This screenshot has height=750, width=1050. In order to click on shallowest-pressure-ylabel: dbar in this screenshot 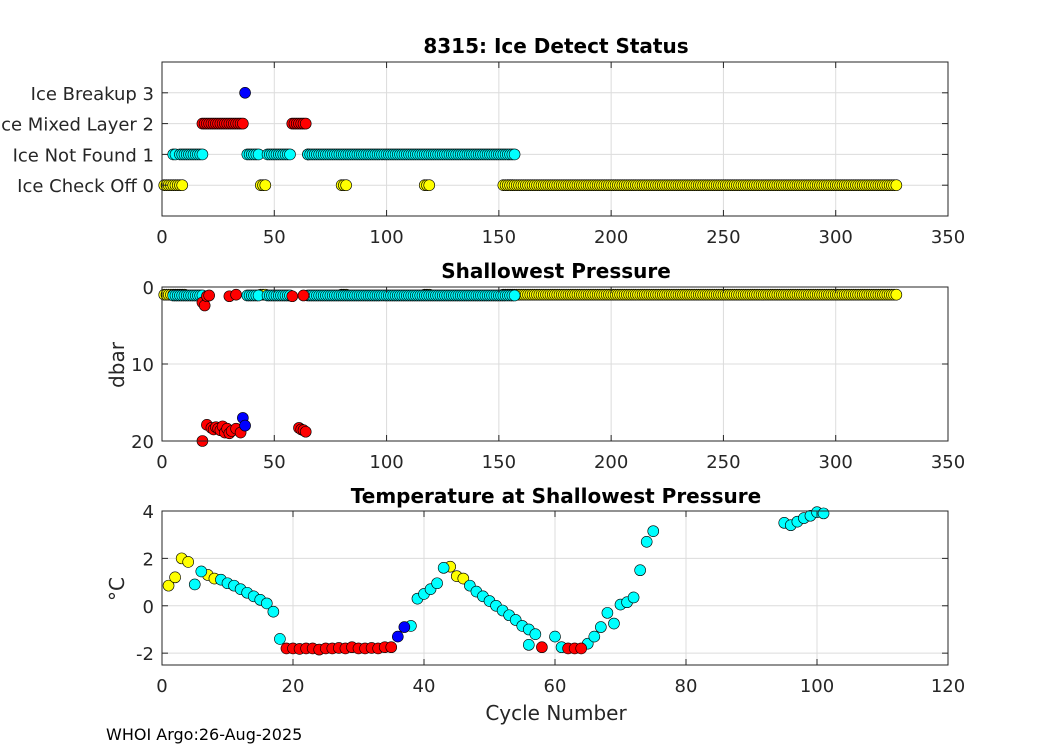, I will do `click(117, 364)`.